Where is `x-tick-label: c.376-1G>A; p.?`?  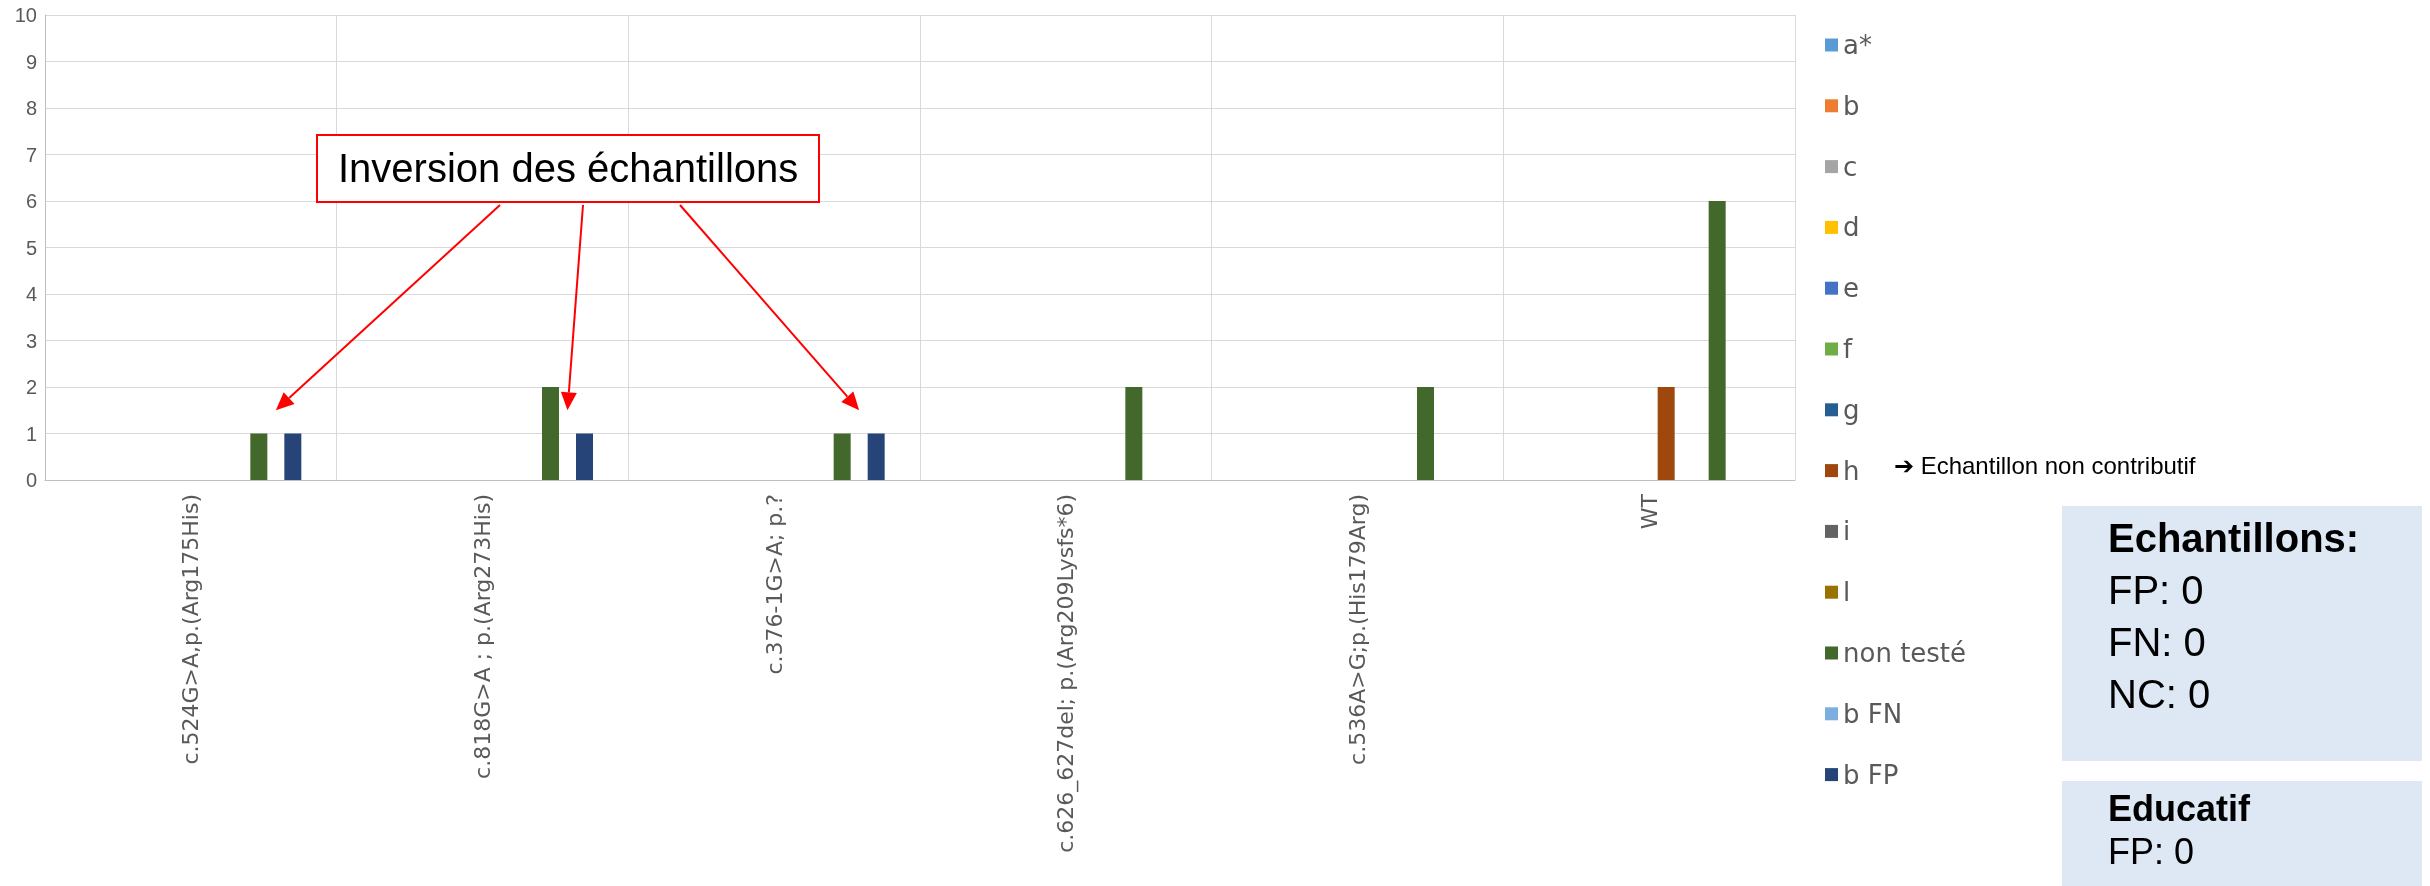
x-tick-label: c.376-1G>A; p.? is located at coordinates (774, 584).